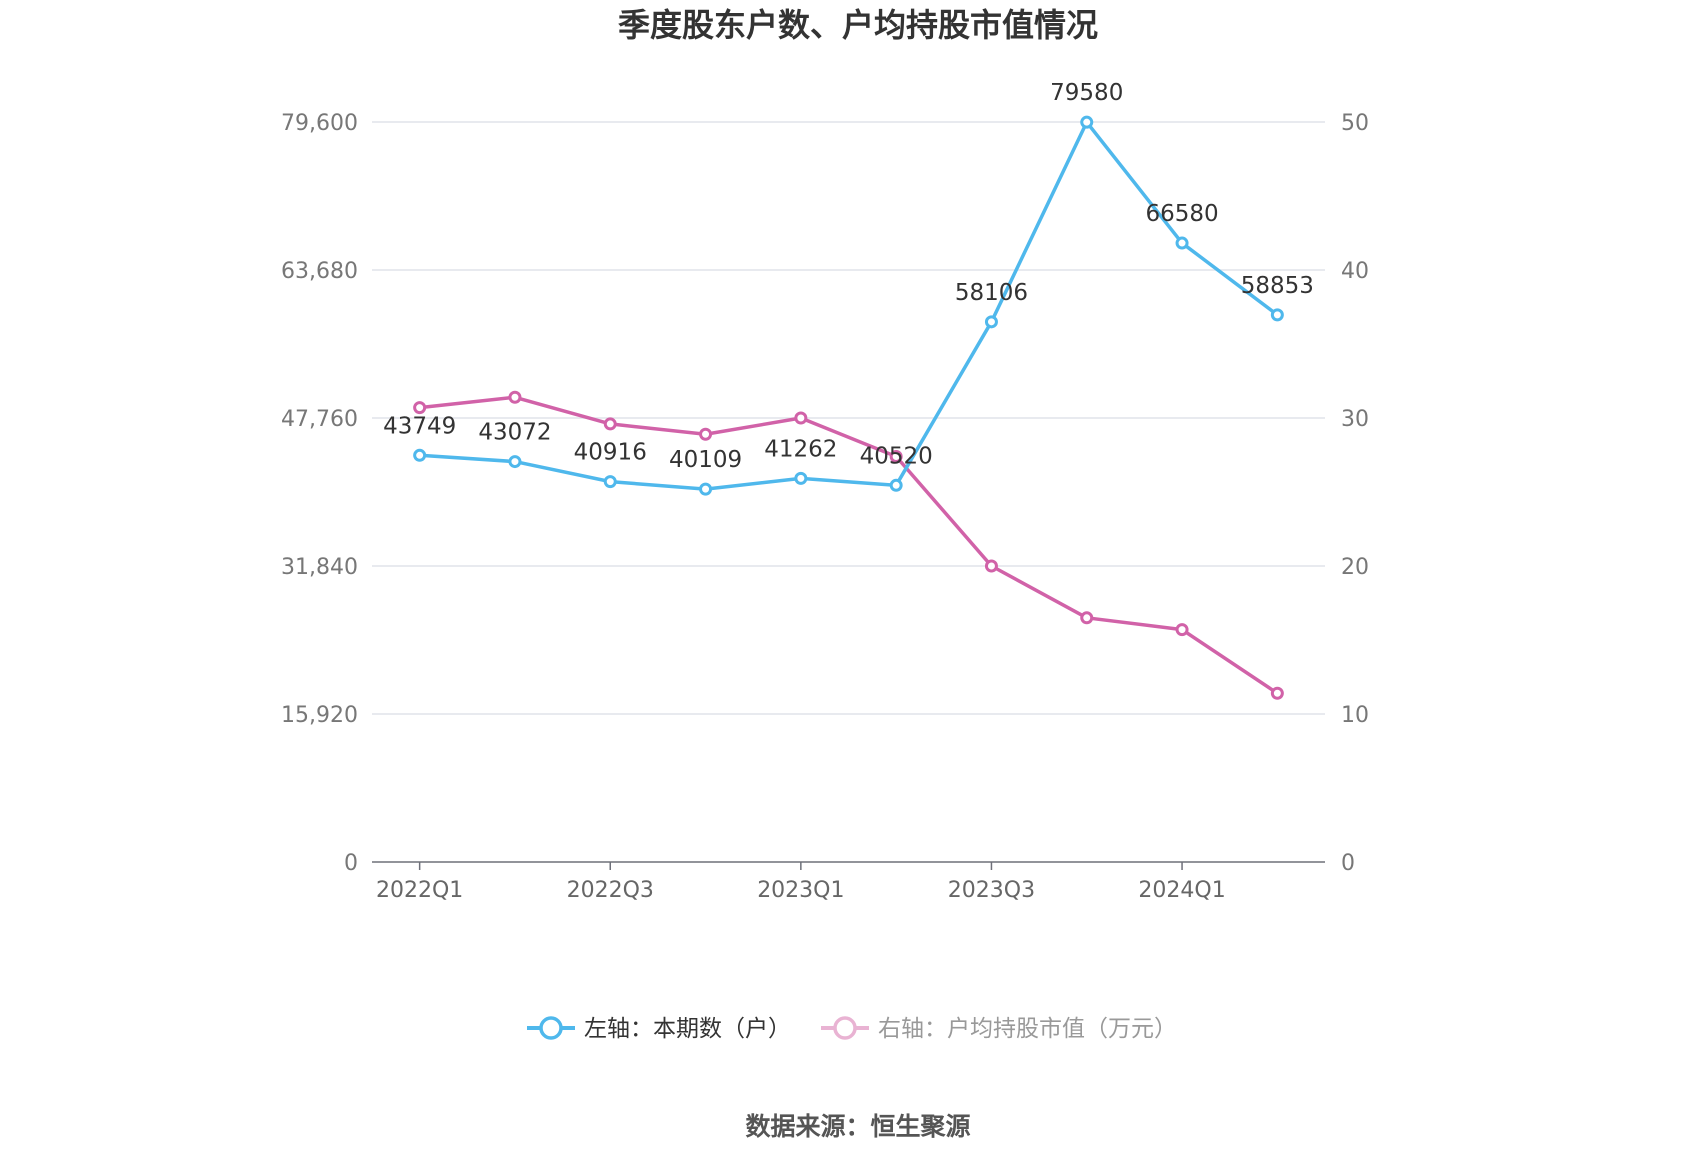  Describe the element at coordinates (1355, 567) in the screenshot. I see `y-right-tick-label: 20` at that location.